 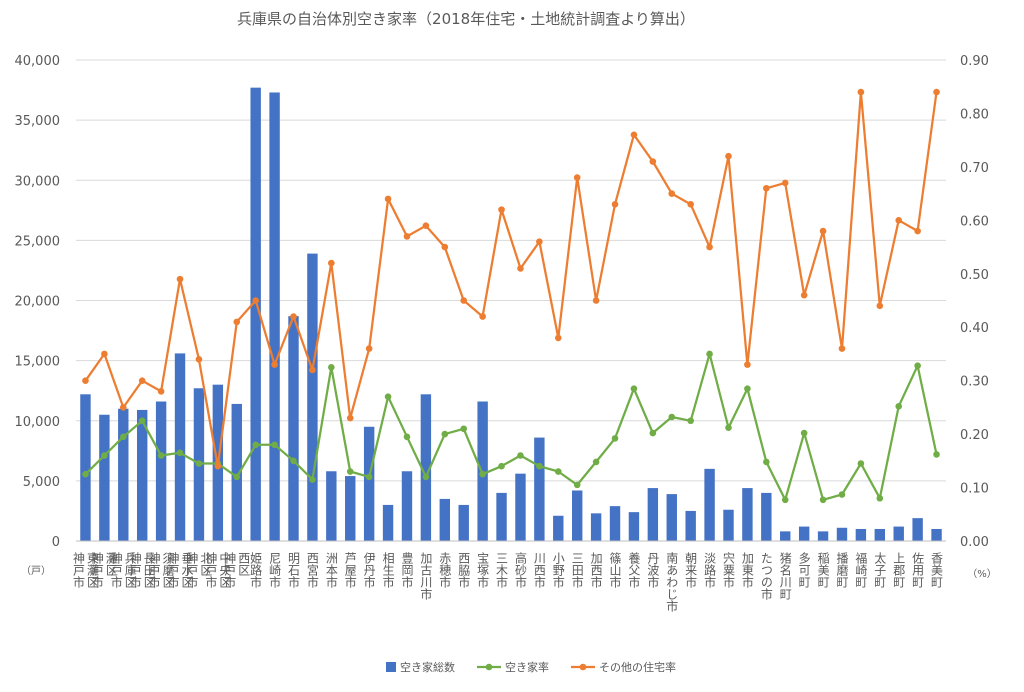 I want to click on category-label: 福崎町, so click(x=861, y=569).